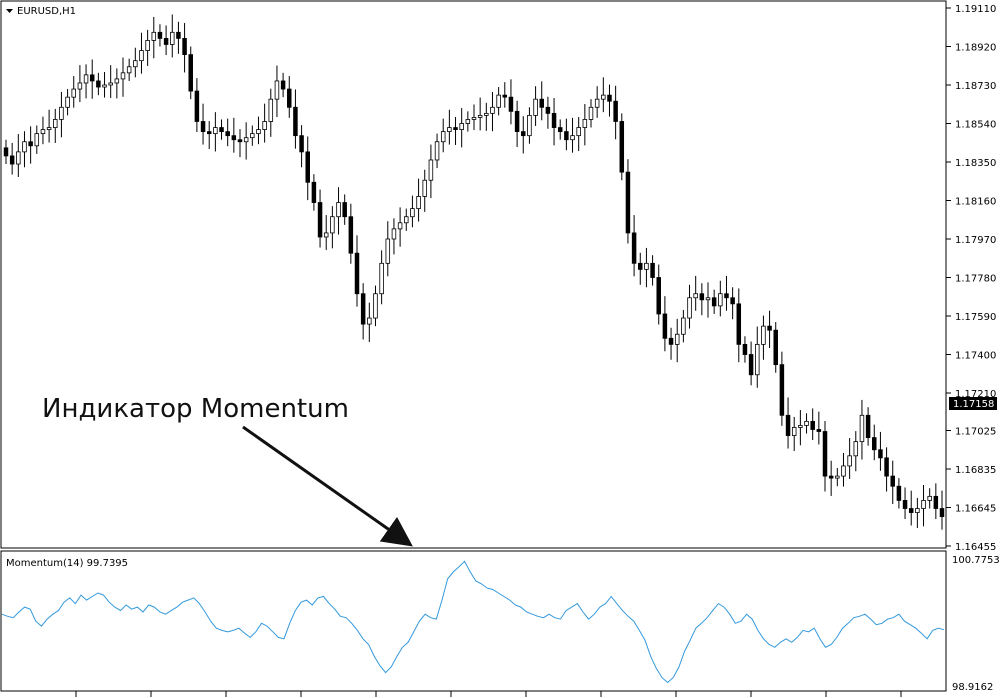  Describe the element at coordinates (975, 394) in the screenshot. I see `price-tick-label: 1.17210` at that location.